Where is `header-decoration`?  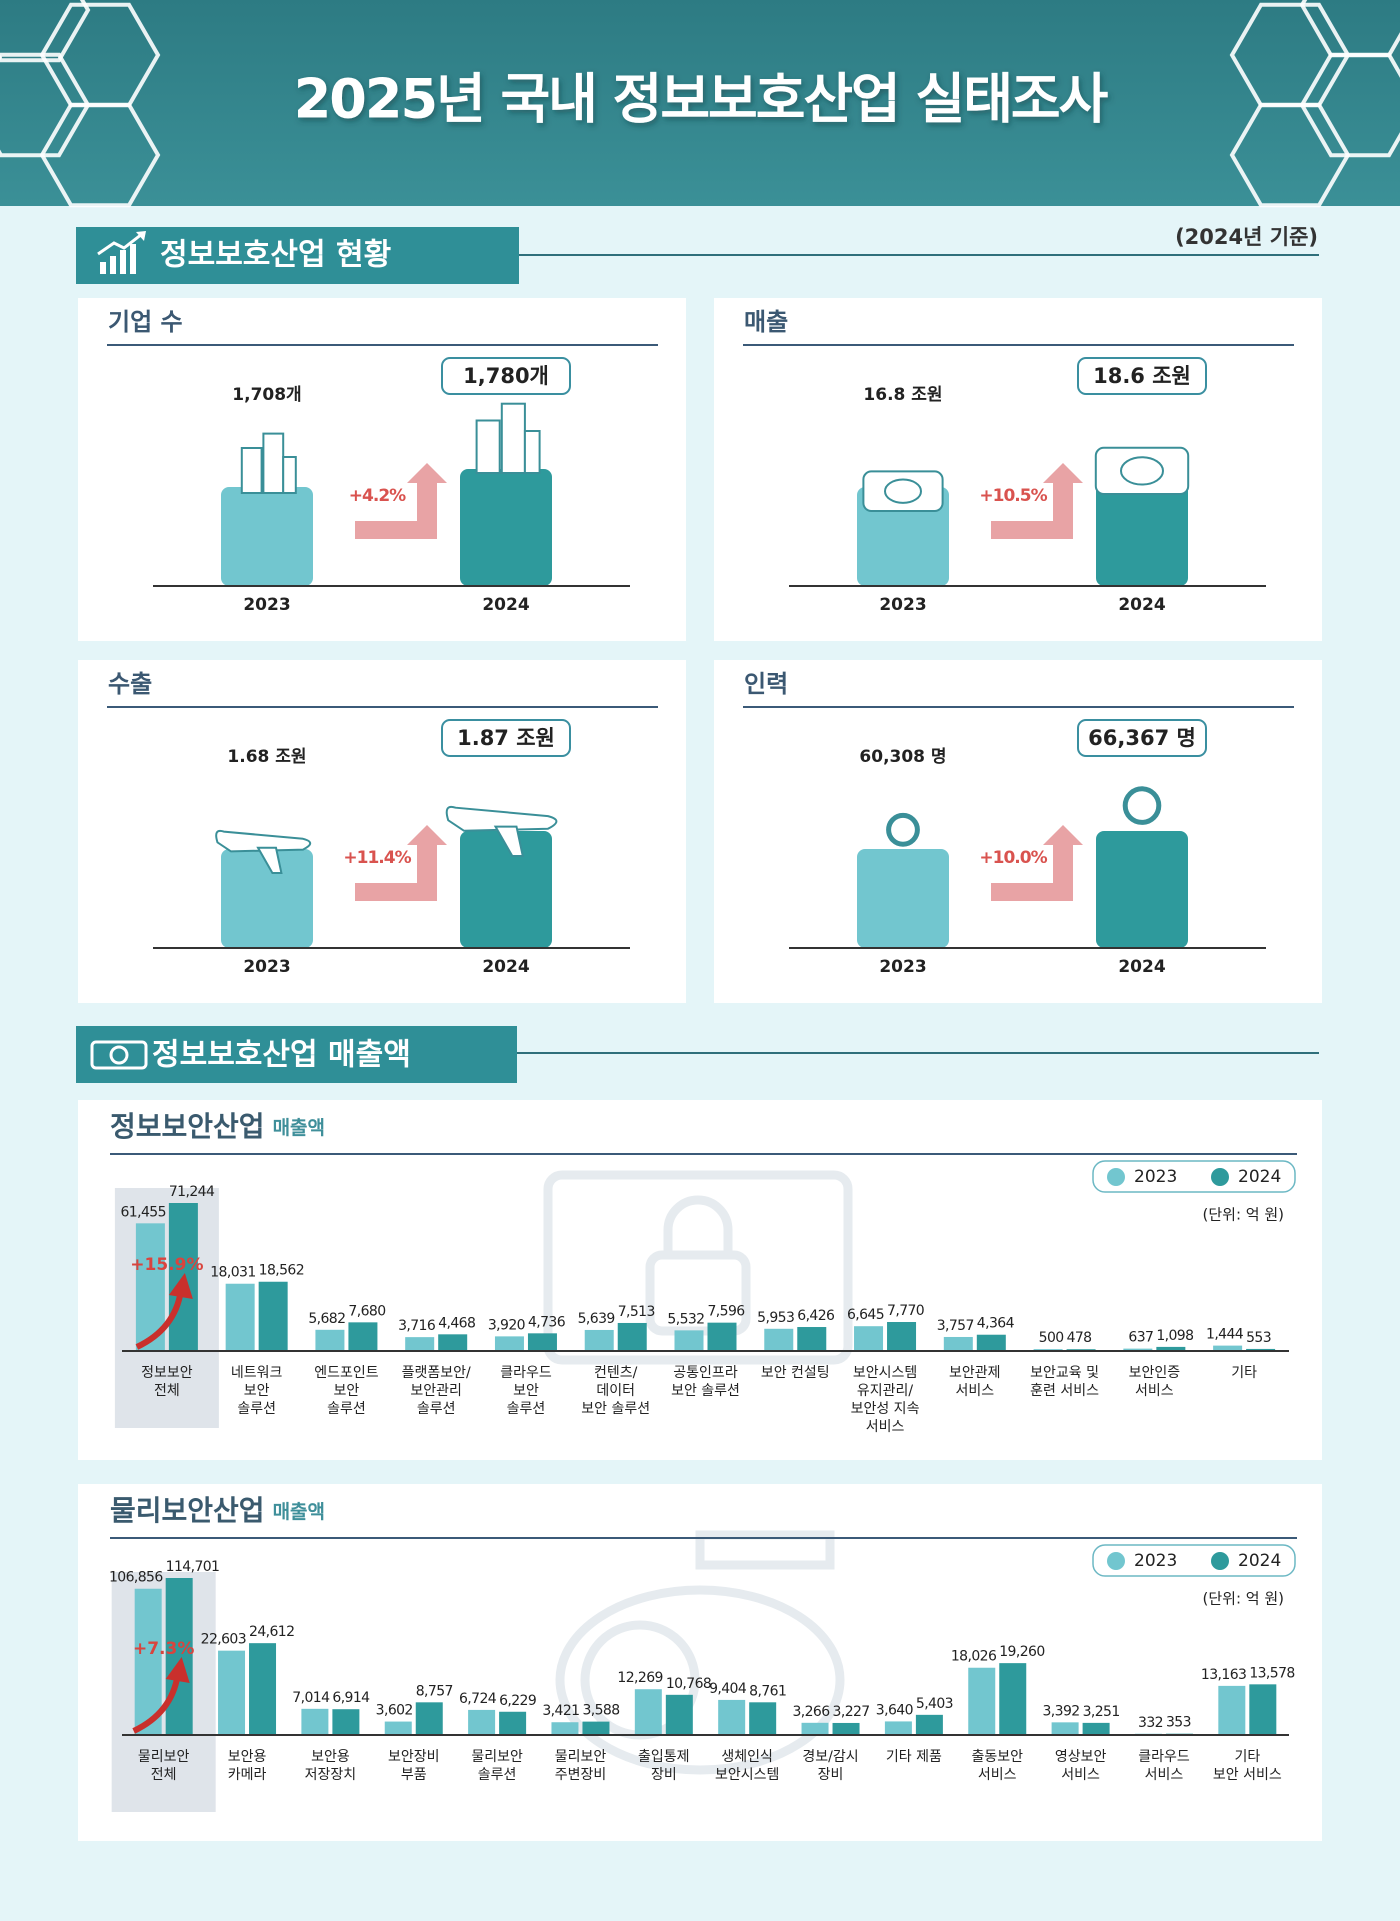
header-decoration is located at coordinates (700, 104).